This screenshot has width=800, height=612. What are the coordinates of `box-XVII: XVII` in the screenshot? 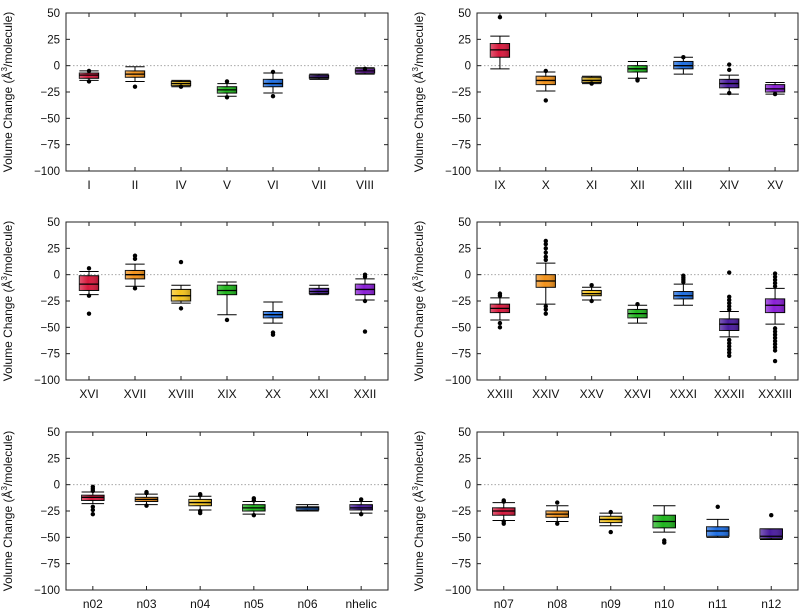 It's located at (135, 311).